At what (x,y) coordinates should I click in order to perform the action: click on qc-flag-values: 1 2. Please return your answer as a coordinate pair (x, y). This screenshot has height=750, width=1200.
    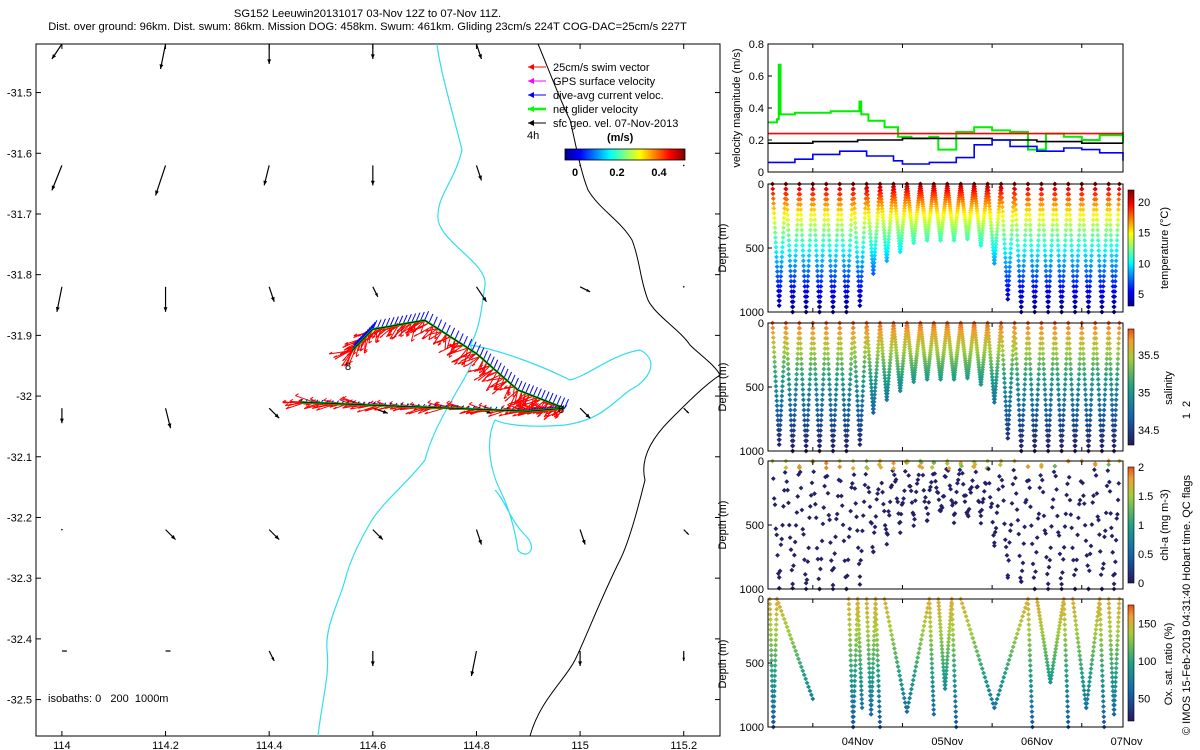
    Looking at the image, I should click on (1187, 410).